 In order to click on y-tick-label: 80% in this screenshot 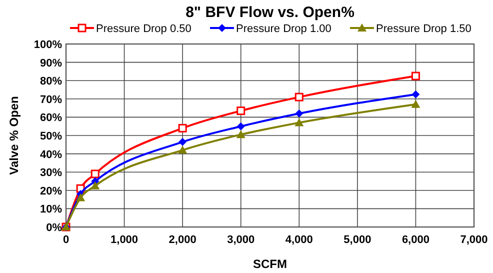, I will do `click(51, 82)`.